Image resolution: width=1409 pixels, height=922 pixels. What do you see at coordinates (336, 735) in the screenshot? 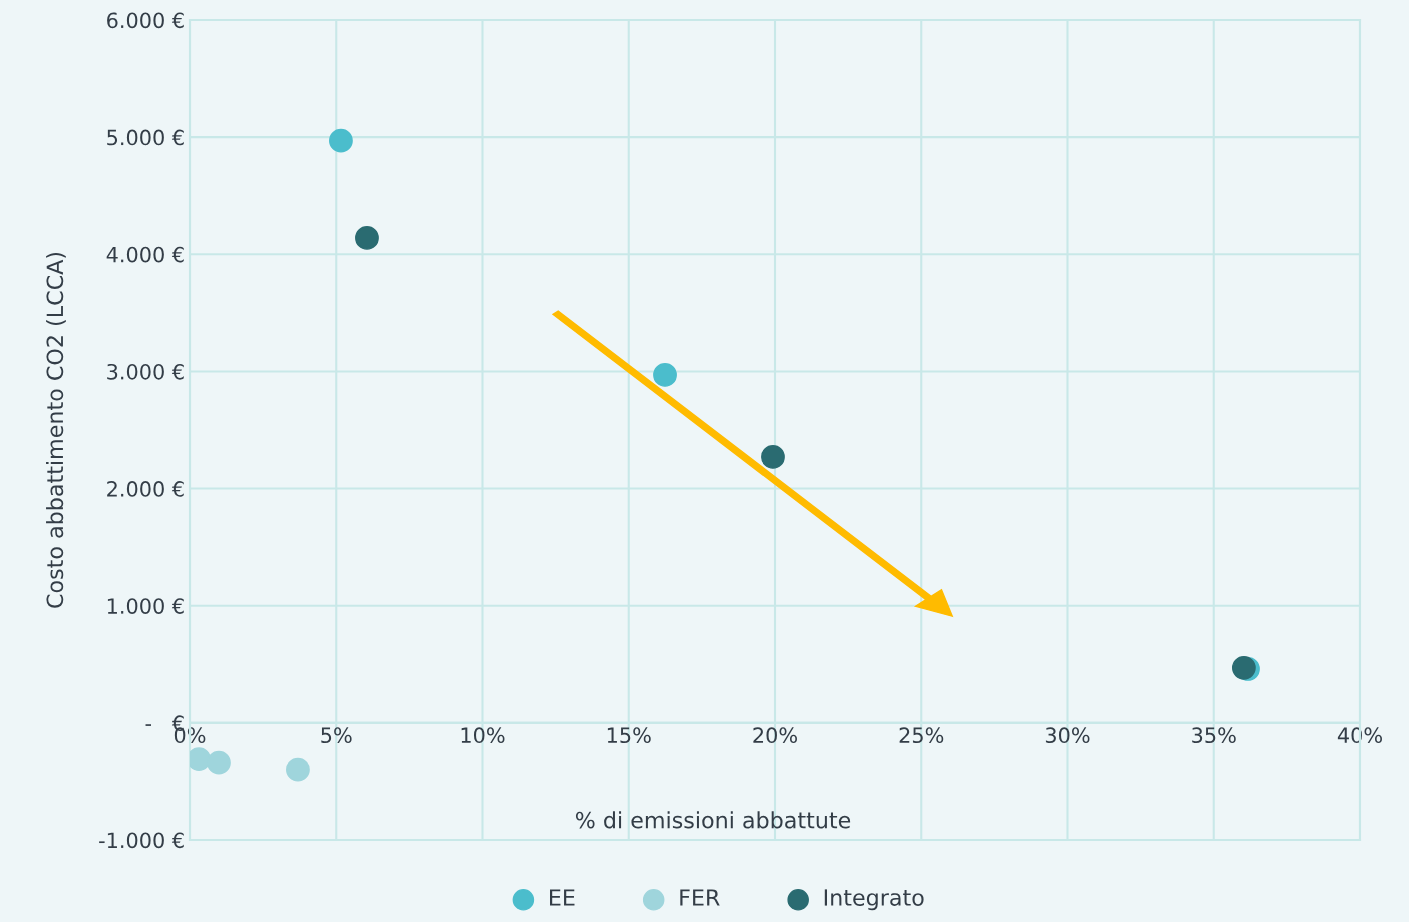
I see `x-tick-label: 5%` at bounding box center [336, 735].